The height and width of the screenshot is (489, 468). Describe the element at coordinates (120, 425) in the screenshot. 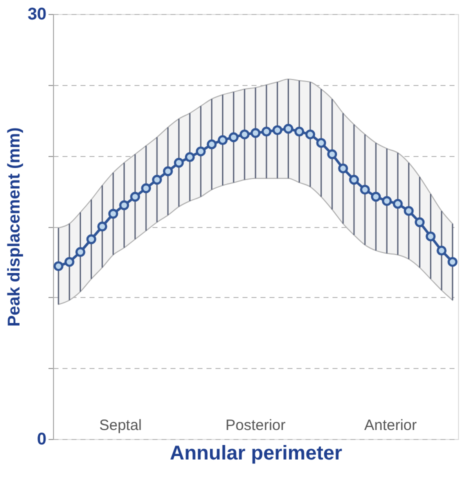

I see `annotation: Septal` at that location.